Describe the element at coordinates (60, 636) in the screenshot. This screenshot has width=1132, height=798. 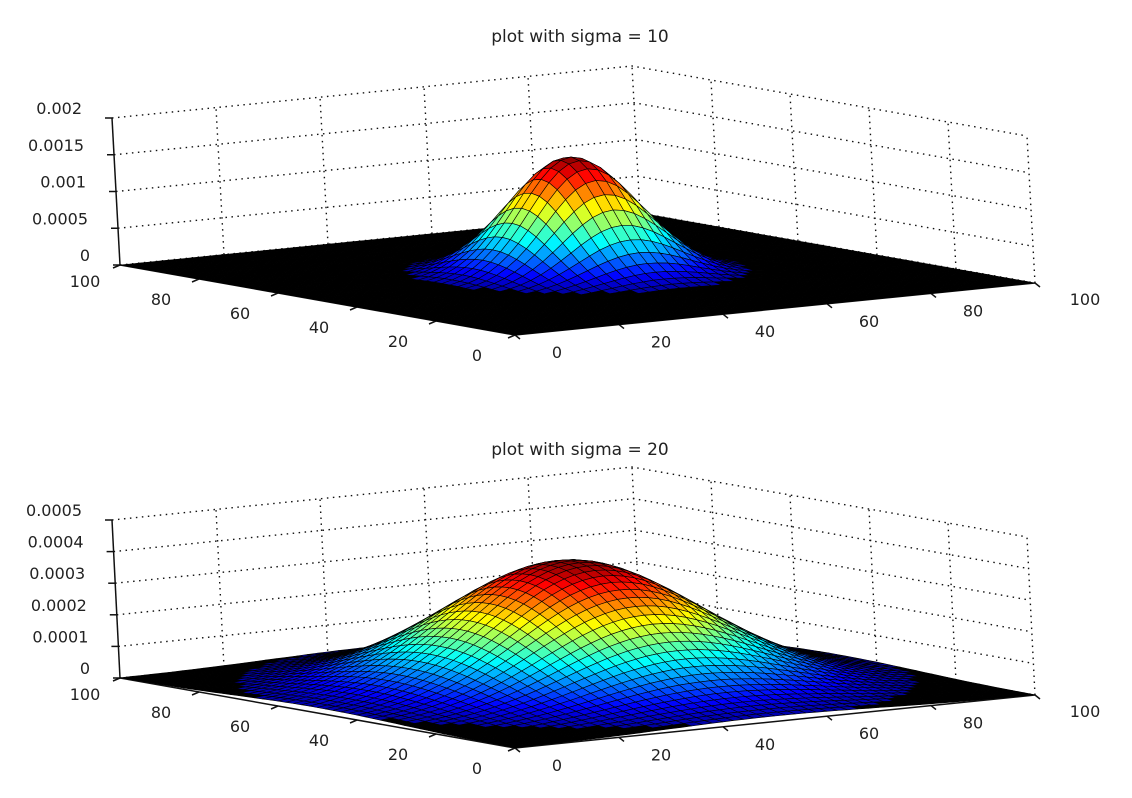
I see `z-tick-label: 0.0001` at that location.